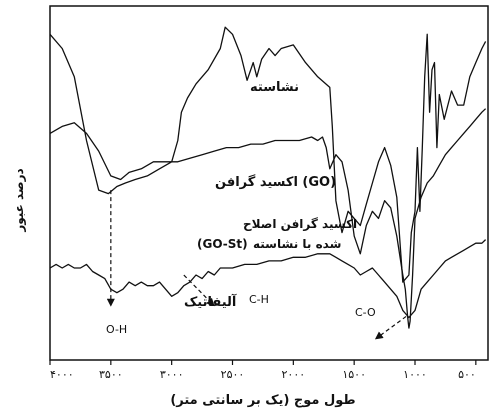 The width and height of the screenshot is (496, 412). I want to click on x-axis-ticks: ۴۰۰۰ ۳۵۰۰ ۳۰۰۰ ۲۵۰۰ ۲۰۰۰ ۱۵۰۰ ۱۰۰۰ ۵۰۰, so click(263, 370).